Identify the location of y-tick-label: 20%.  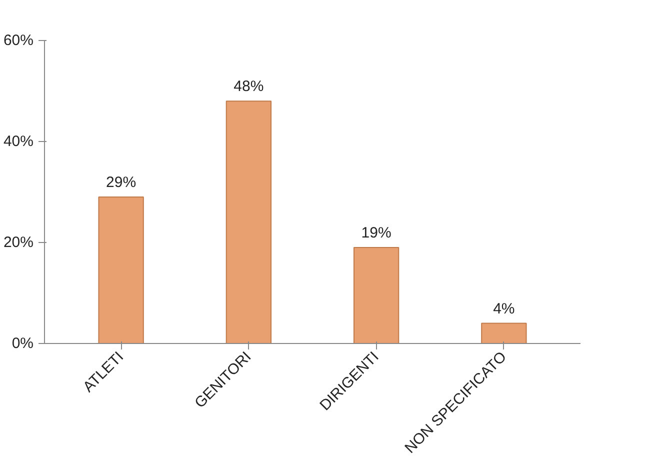
(18, 242).